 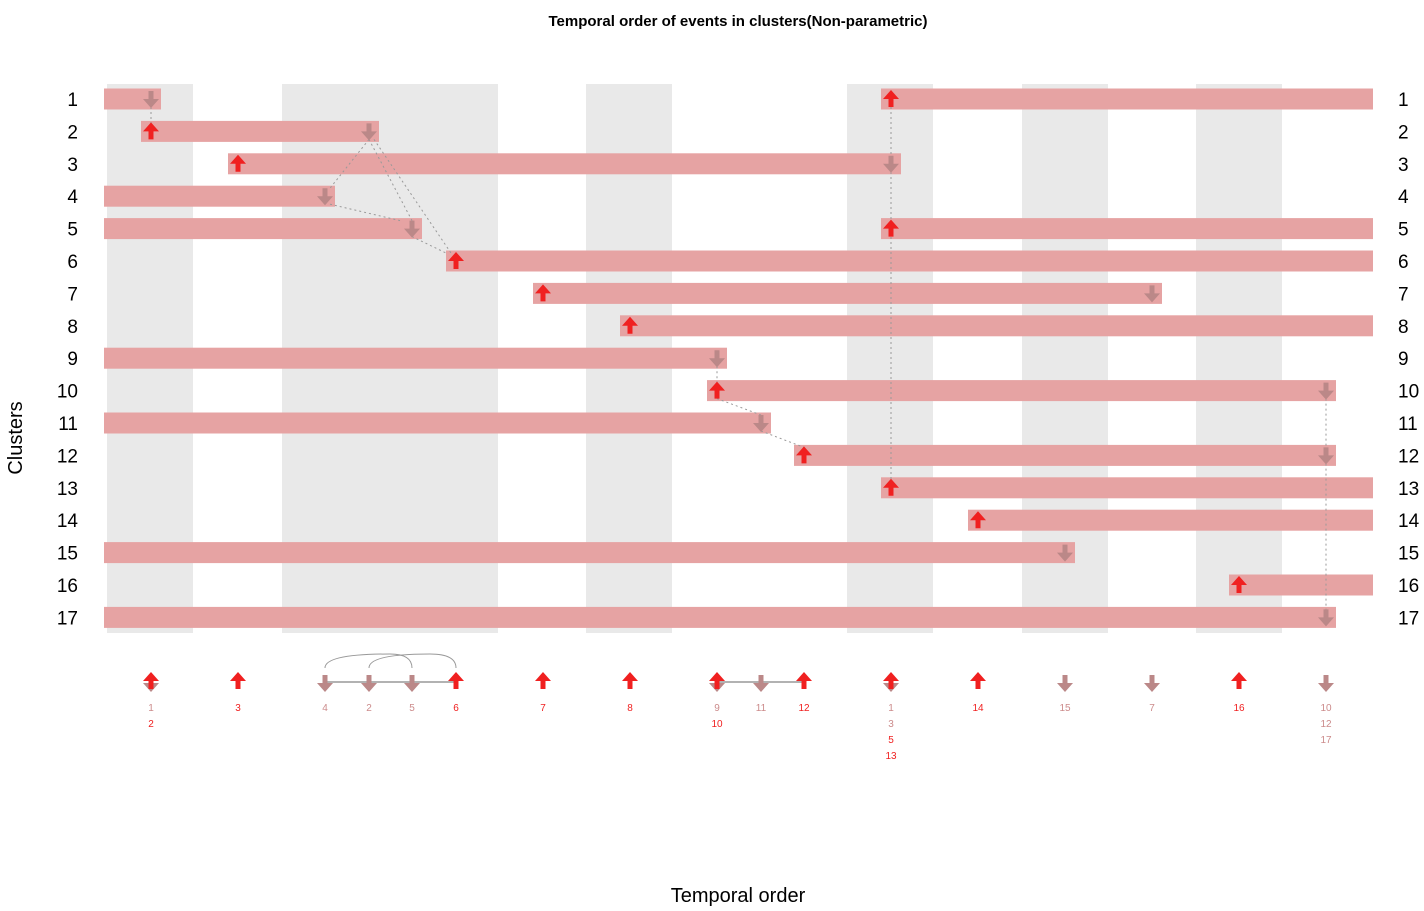 I want to click on cluster-tick-left: 12, so click(x=67, y=456).